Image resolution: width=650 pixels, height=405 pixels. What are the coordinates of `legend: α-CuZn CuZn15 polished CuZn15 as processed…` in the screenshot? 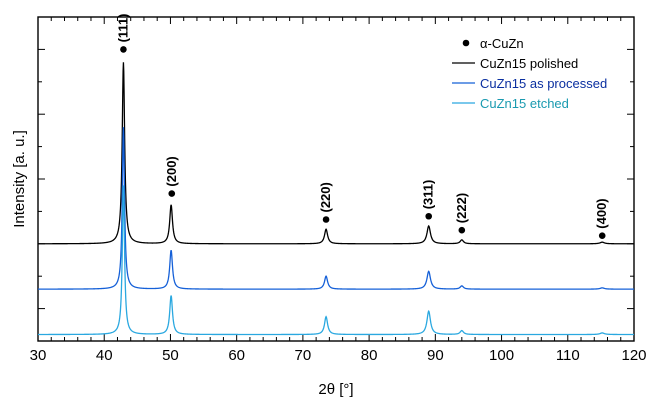 It's located at (529, 73).